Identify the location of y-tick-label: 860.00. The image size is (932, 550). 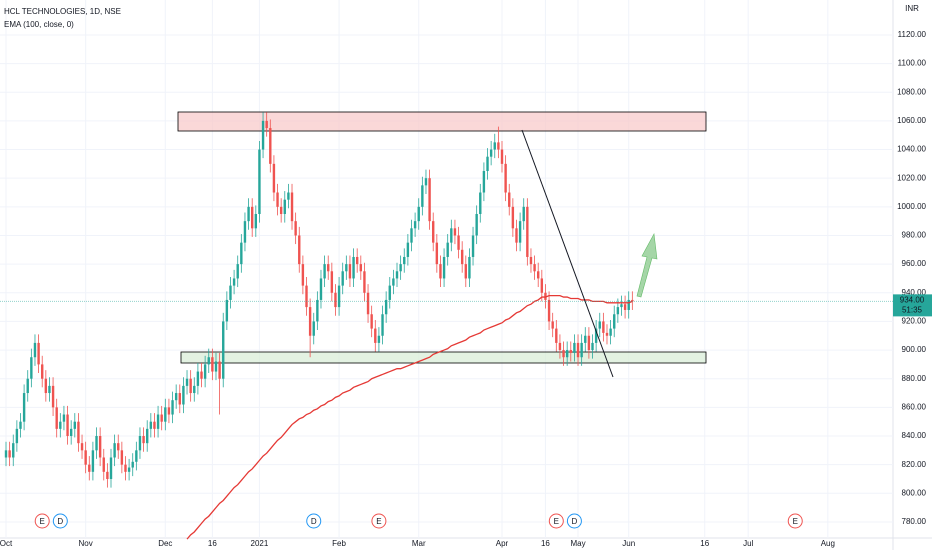
(914, 406).